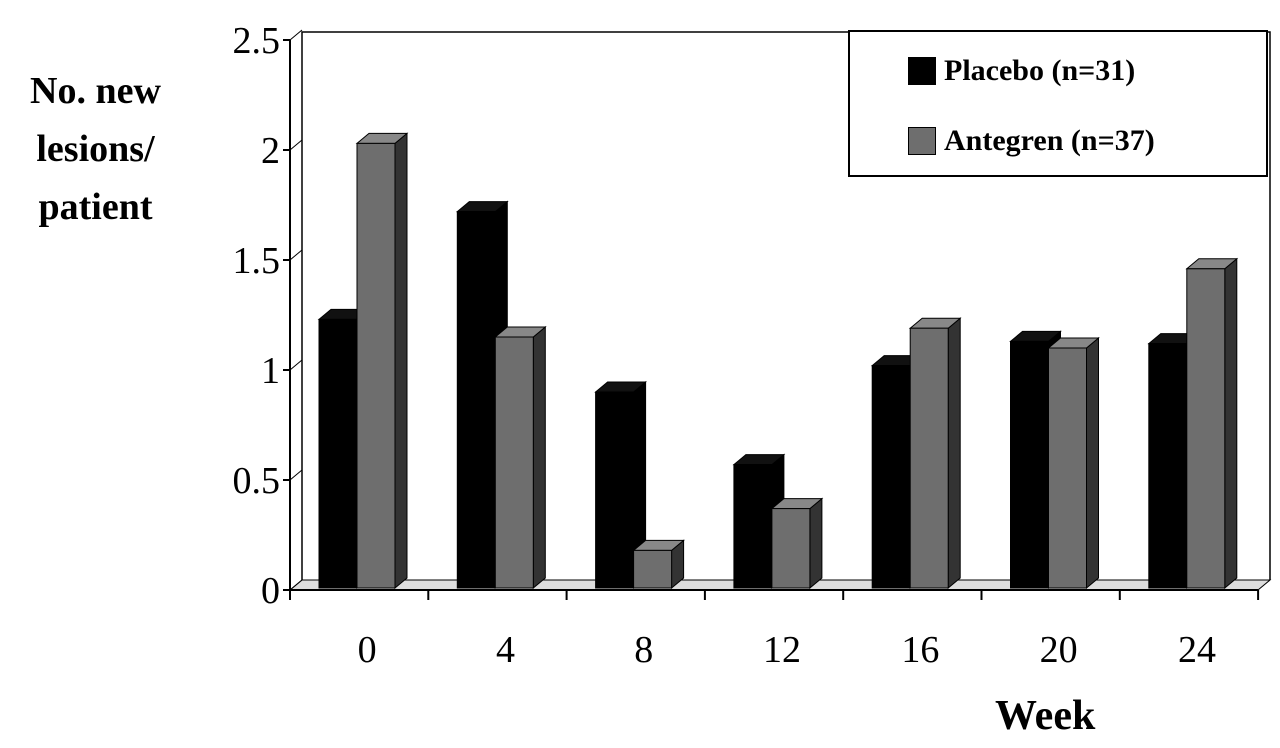  Describe the element at coordinates (505, 650) in the screenshot. I see `x-tick-label: 4` at that location.